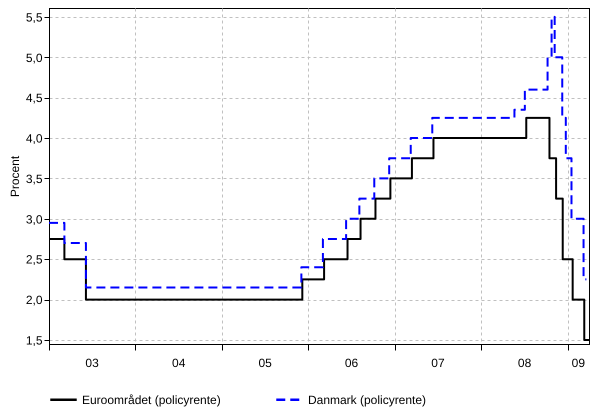 The height and width of the screenshot is (412, 599). Describe the element at coordinates (34, 179) in the screenshot. I see `y-tick-label: 3,5` at that location.